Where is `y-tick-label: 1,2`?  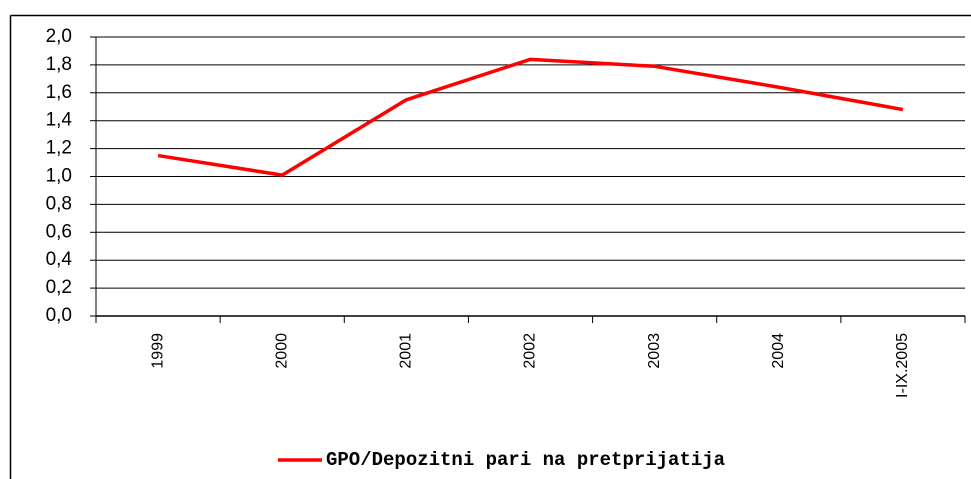 y-tick-label: 1,2 is located at coordinates (59, 148).